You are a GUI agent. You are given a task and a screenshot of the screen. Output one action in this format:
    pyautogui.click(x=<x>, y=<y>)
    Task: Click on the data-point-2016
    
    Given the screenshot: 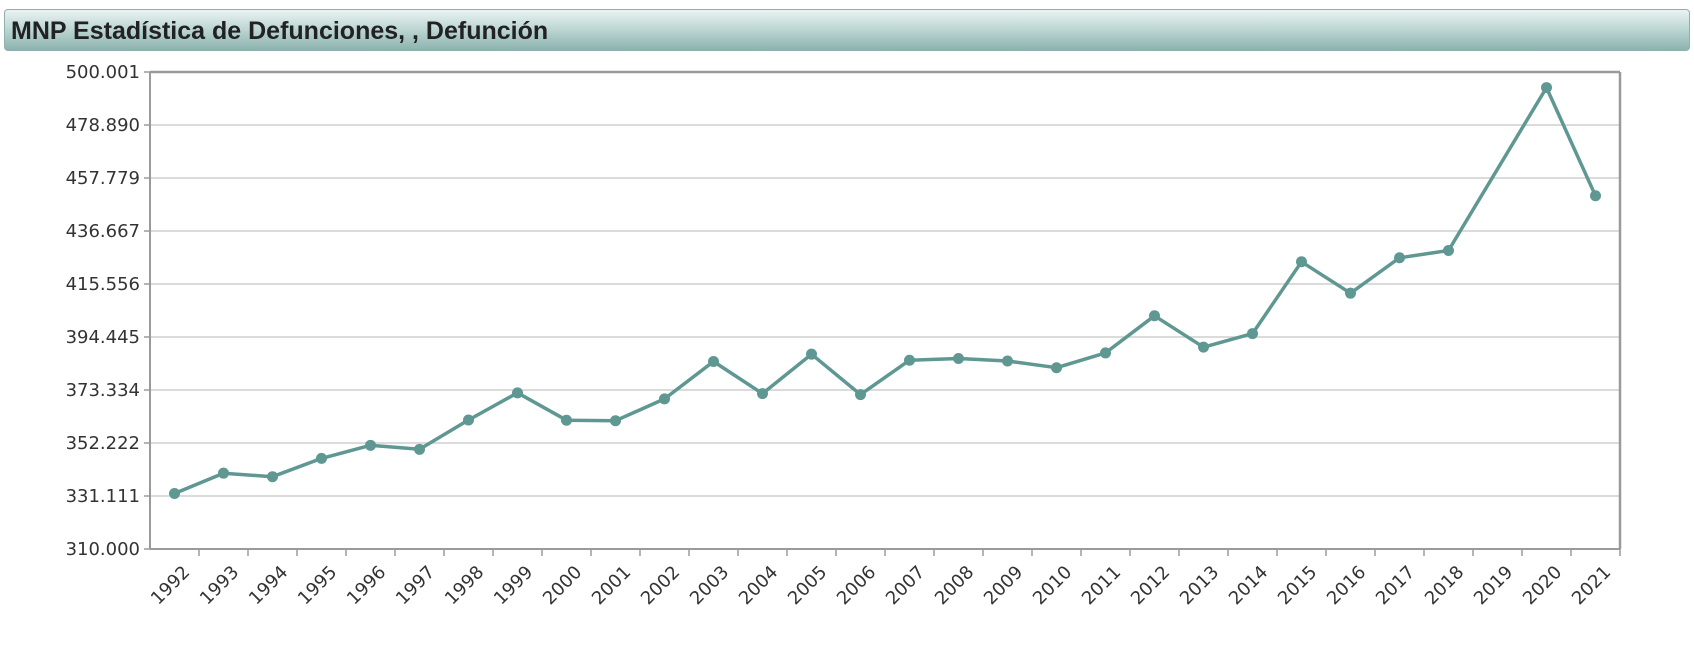 What is the action you would take?
    pyautogui.click(x=1350, y=293)
    